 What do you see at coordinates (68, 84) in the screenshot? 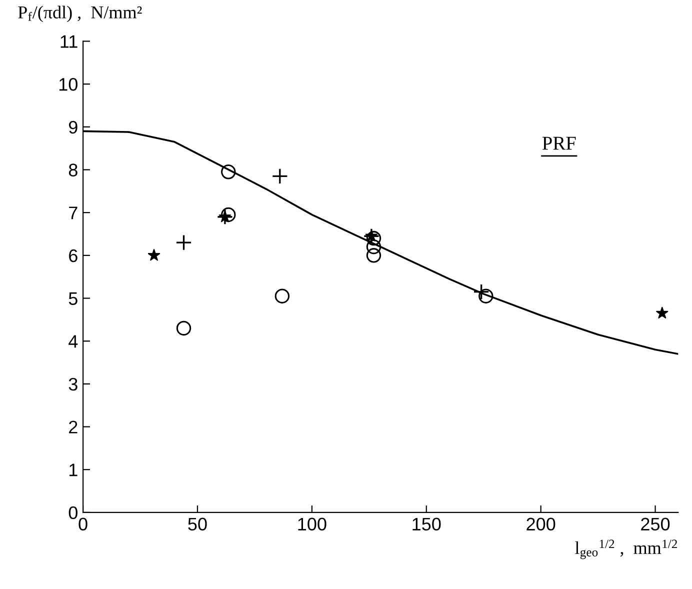
I see `y-tick-label: 10` at bounding box center [68, 84].